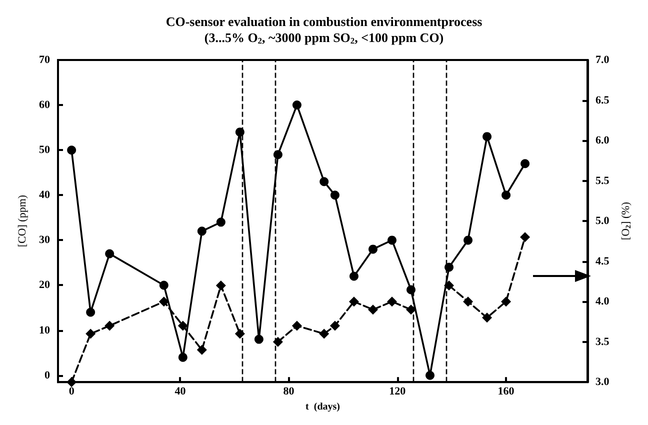  What do you see at coordinates (506, 392) in the screenshot?
I see `x-tick-label: 160` at bounding box center [506, 392].